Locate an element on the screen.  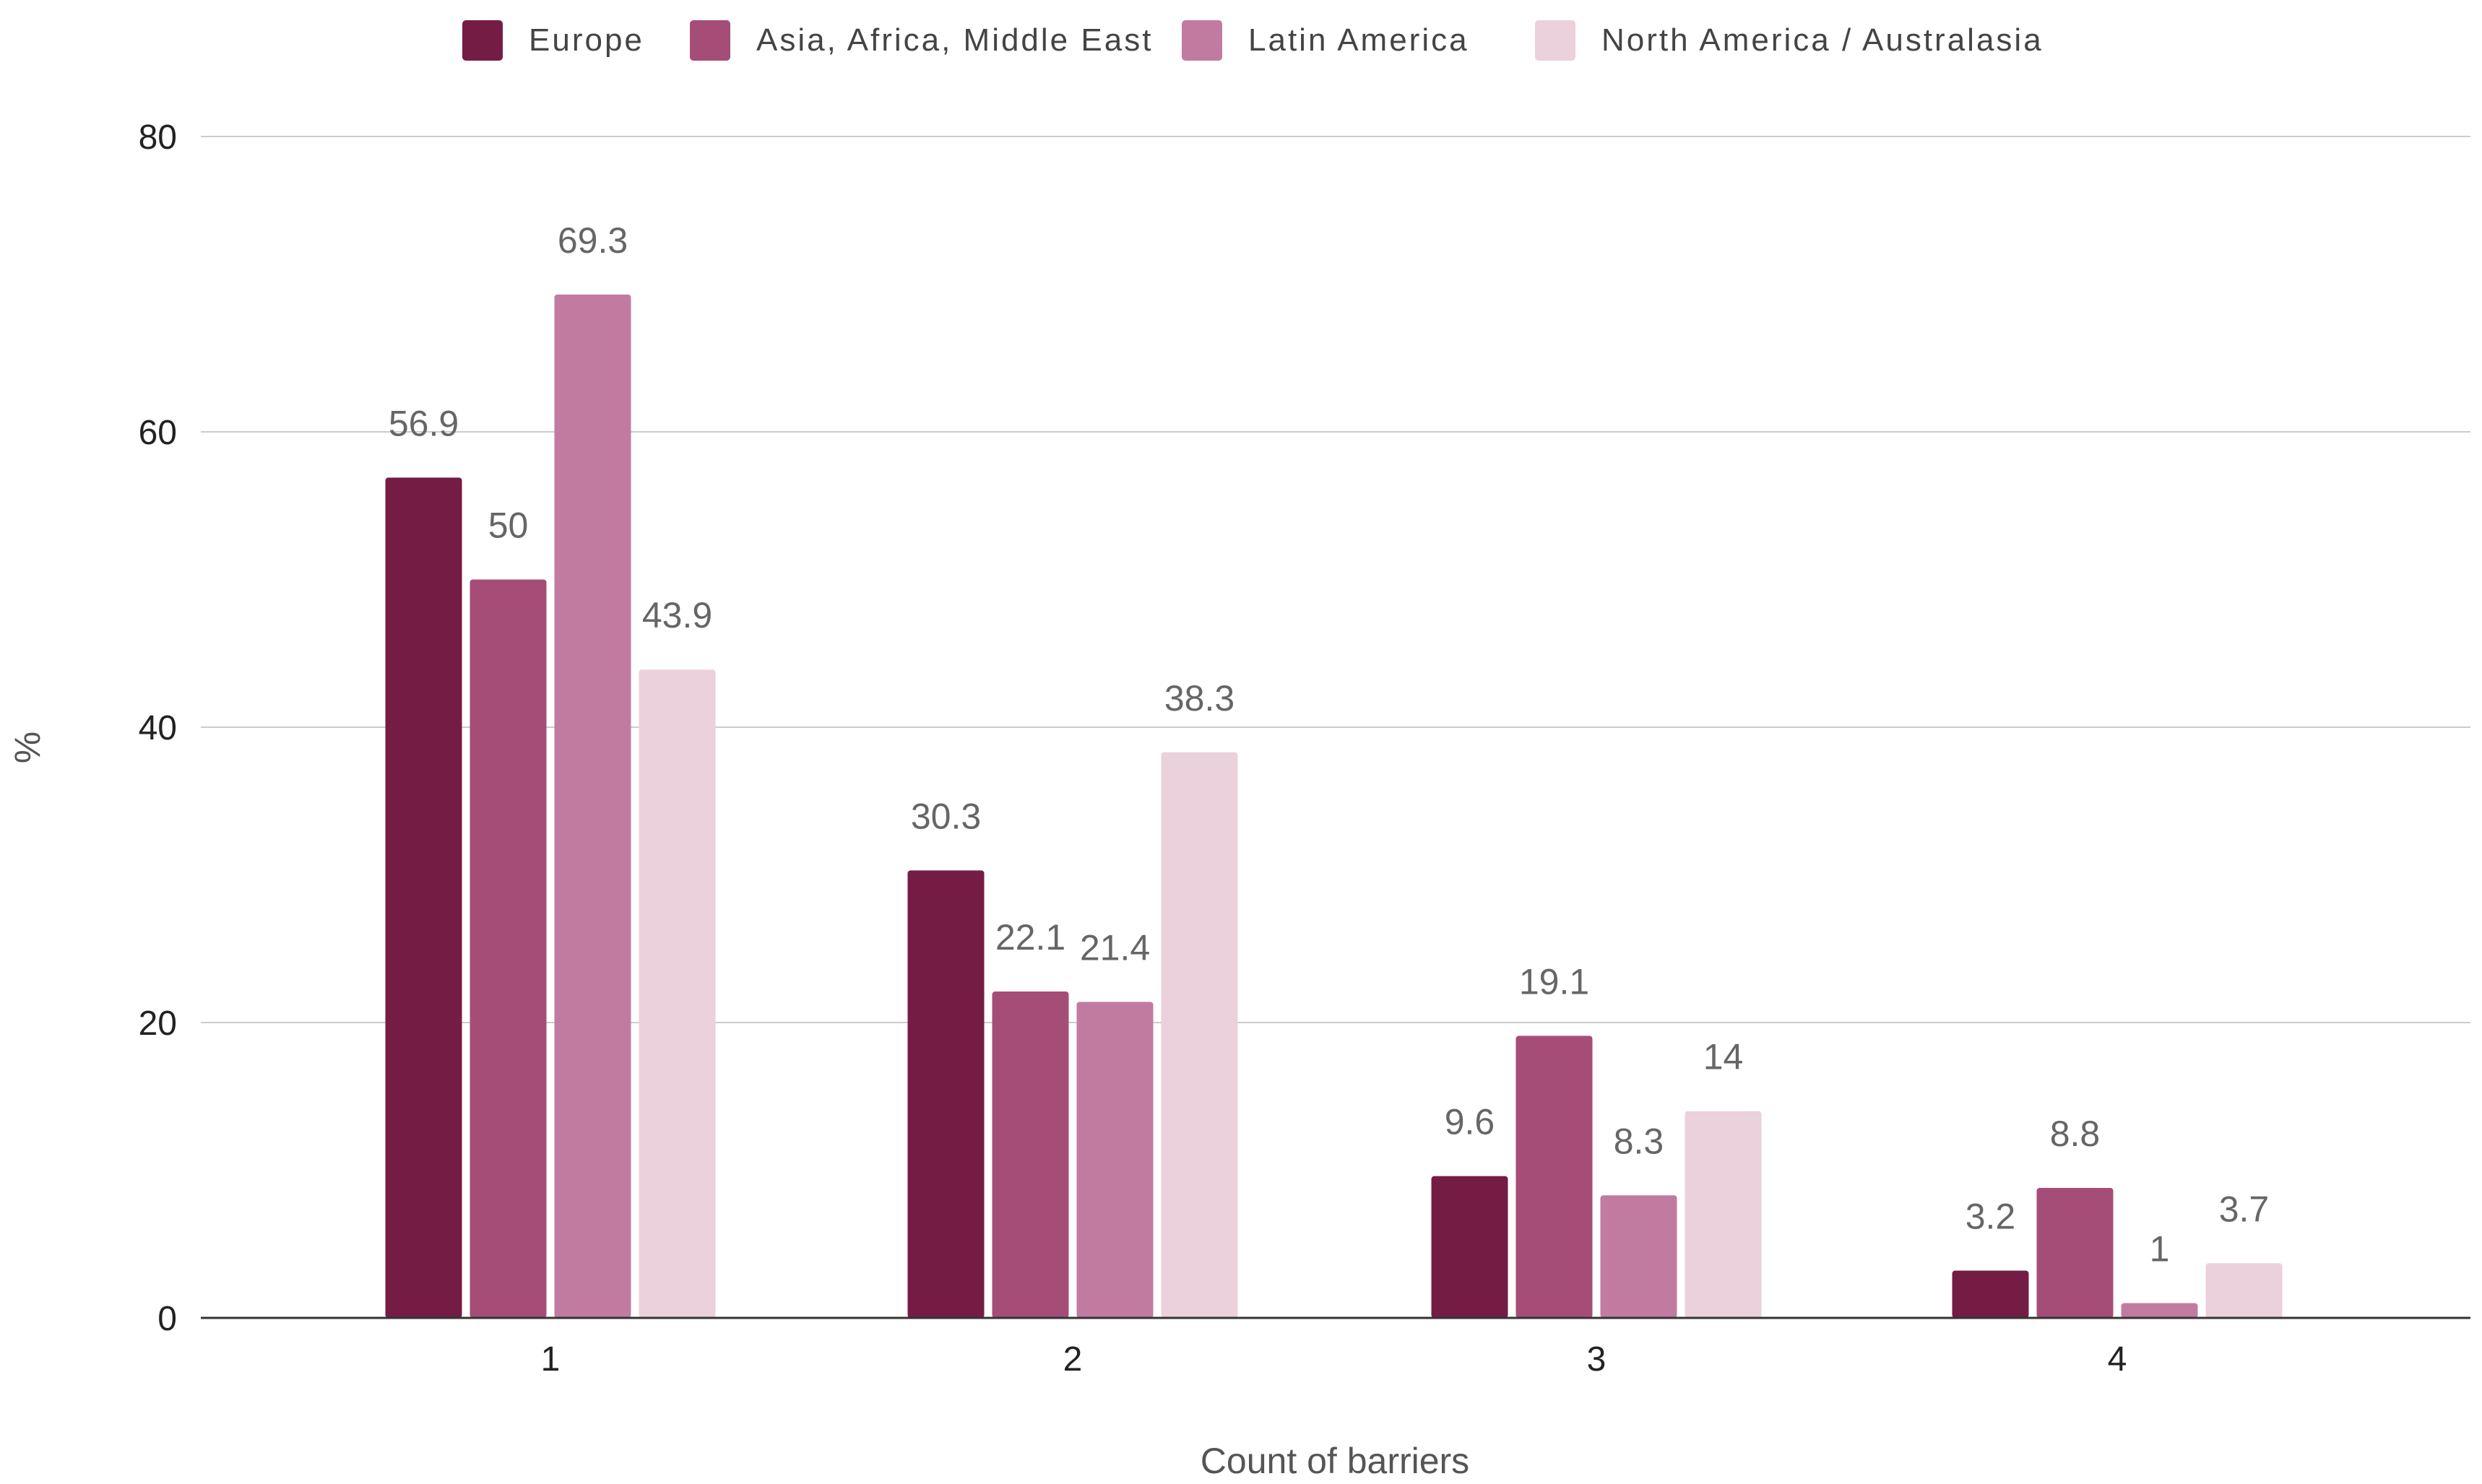
y-tick-label: 60 is located at coordinates (158, 433).